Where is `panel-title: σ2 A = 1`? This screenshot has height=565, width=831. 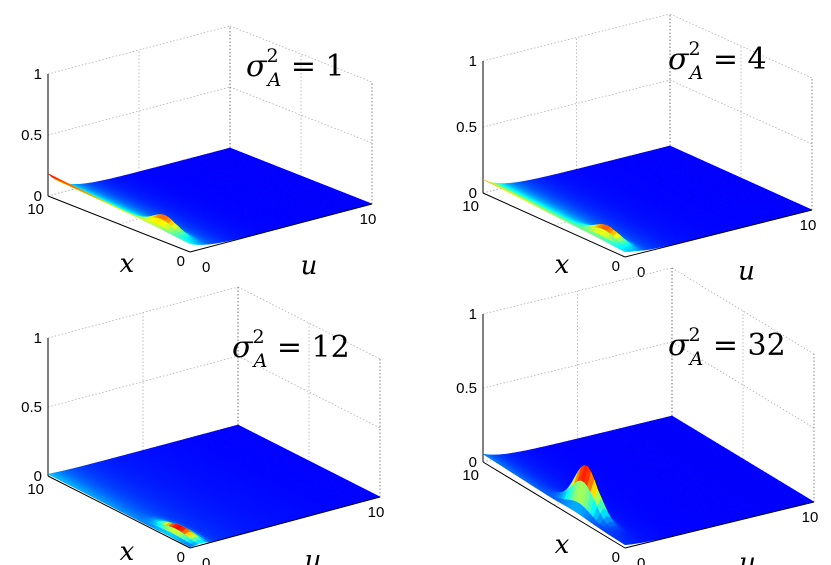
panel-title: σ2 A = 1 is located at coordinates (295, 68).